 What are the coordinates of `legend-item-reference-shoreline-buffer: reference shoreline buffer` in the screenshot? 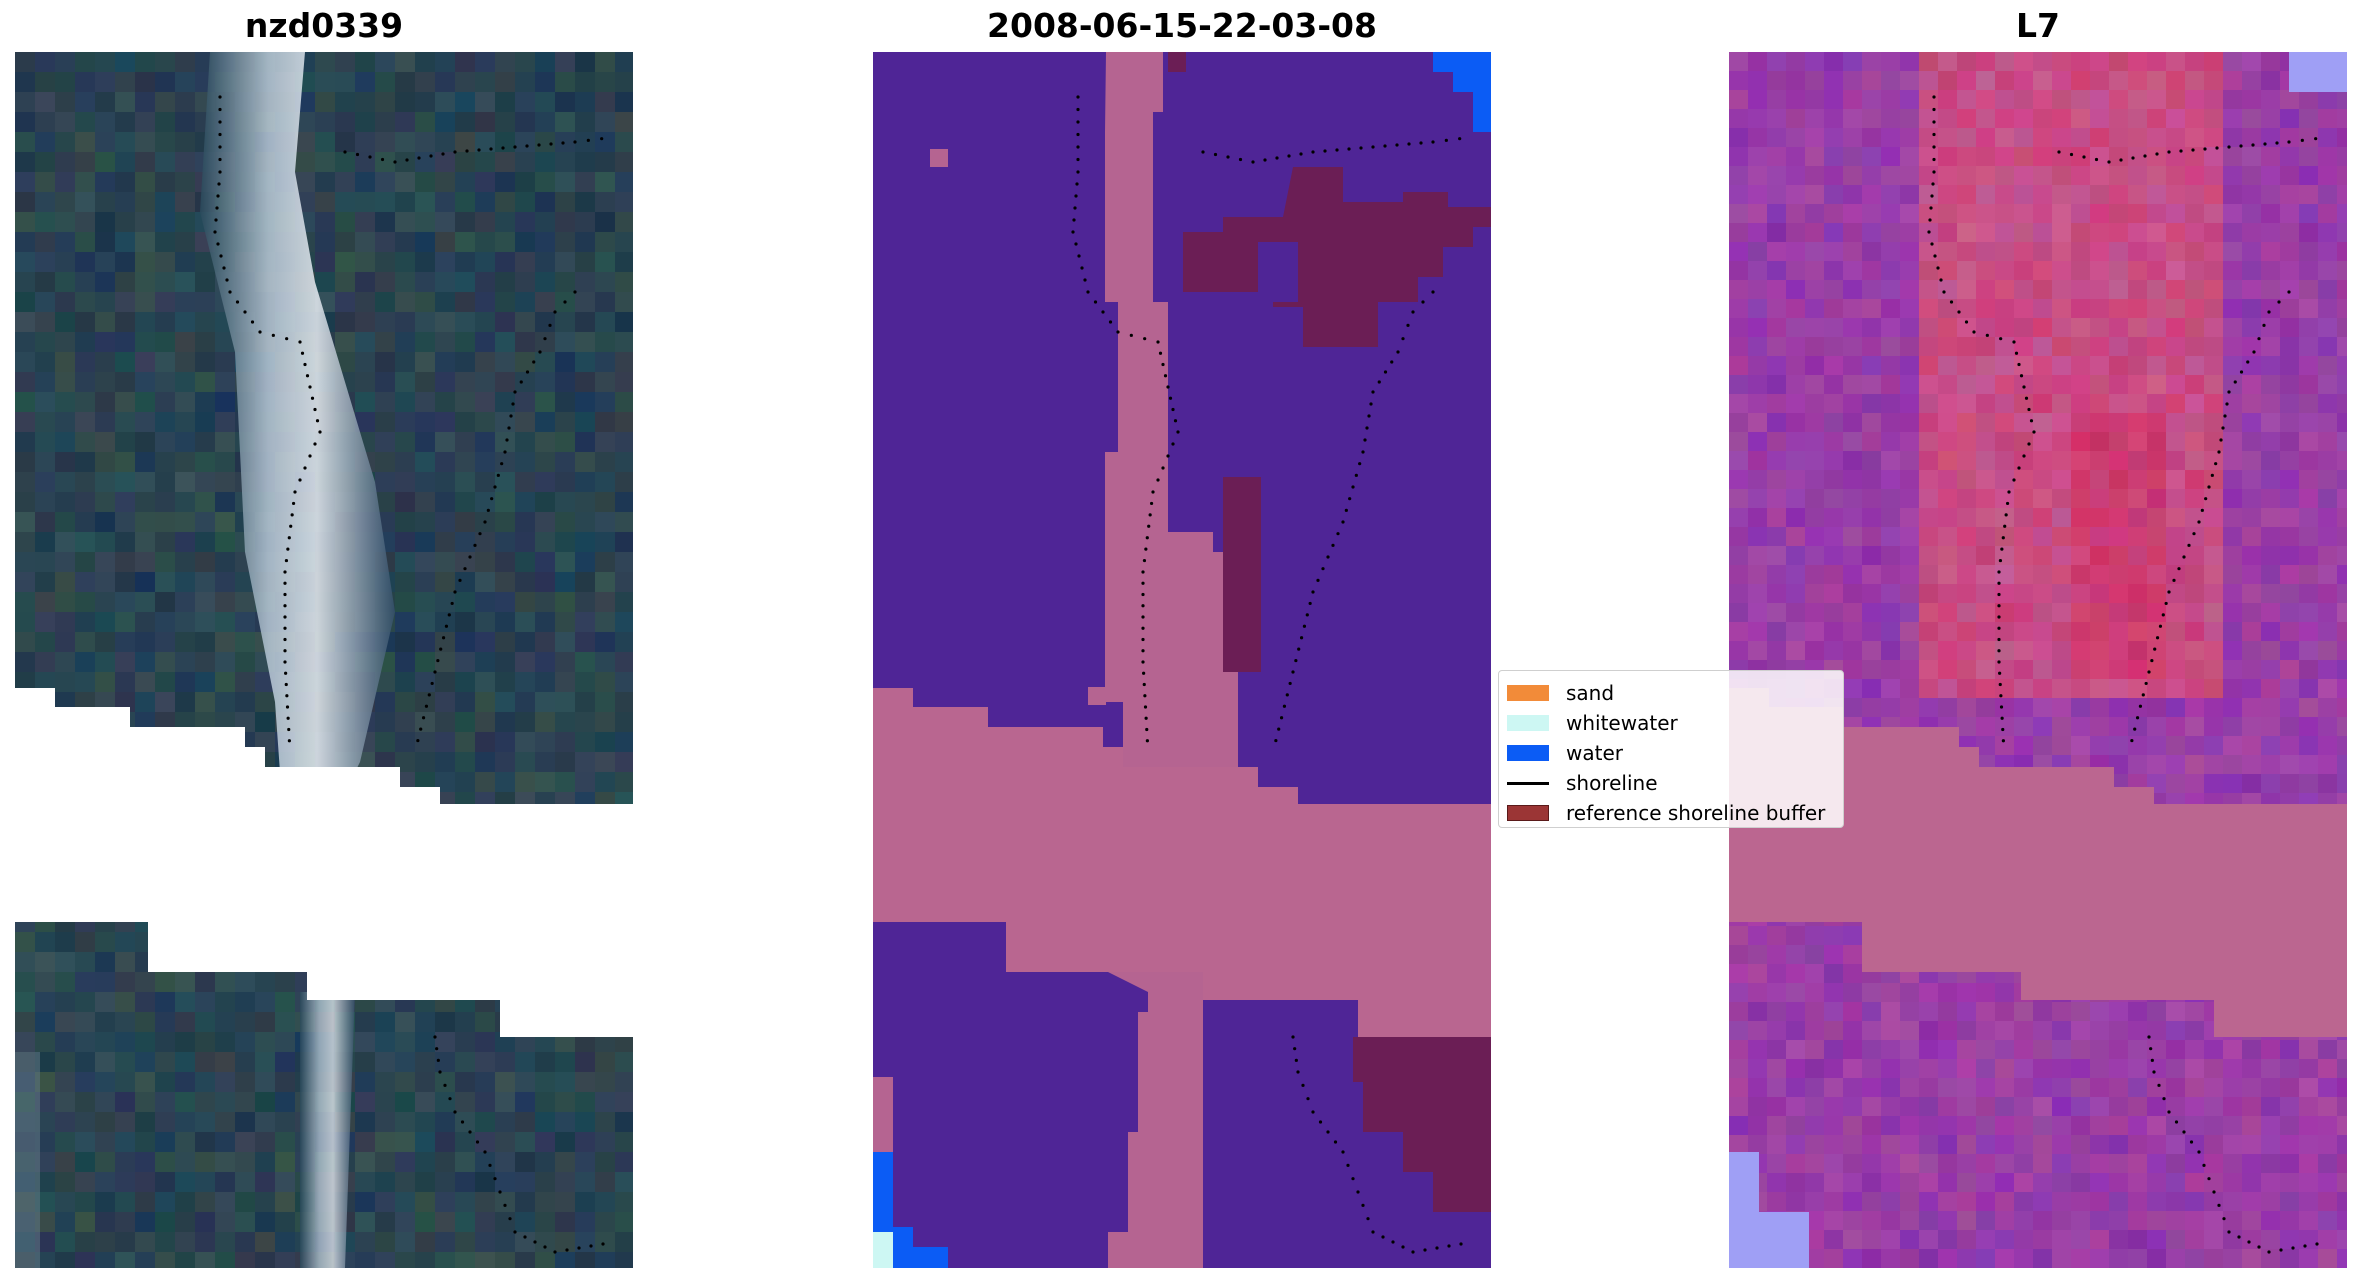 It's located at (1671, 813).